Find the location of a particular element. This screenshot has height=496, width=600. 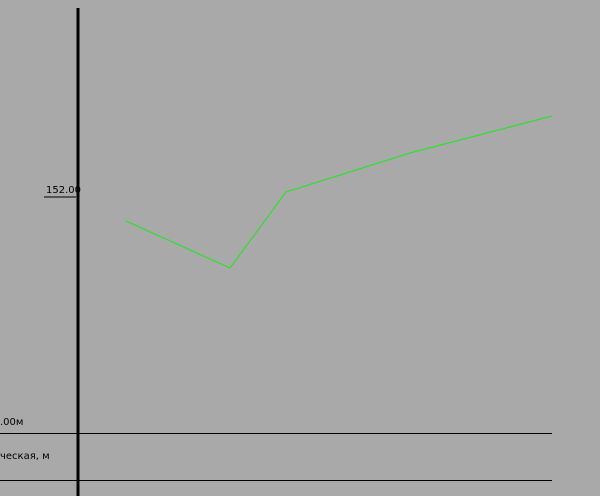

datum-value-label: .00м is located at coordinates (12, 422).